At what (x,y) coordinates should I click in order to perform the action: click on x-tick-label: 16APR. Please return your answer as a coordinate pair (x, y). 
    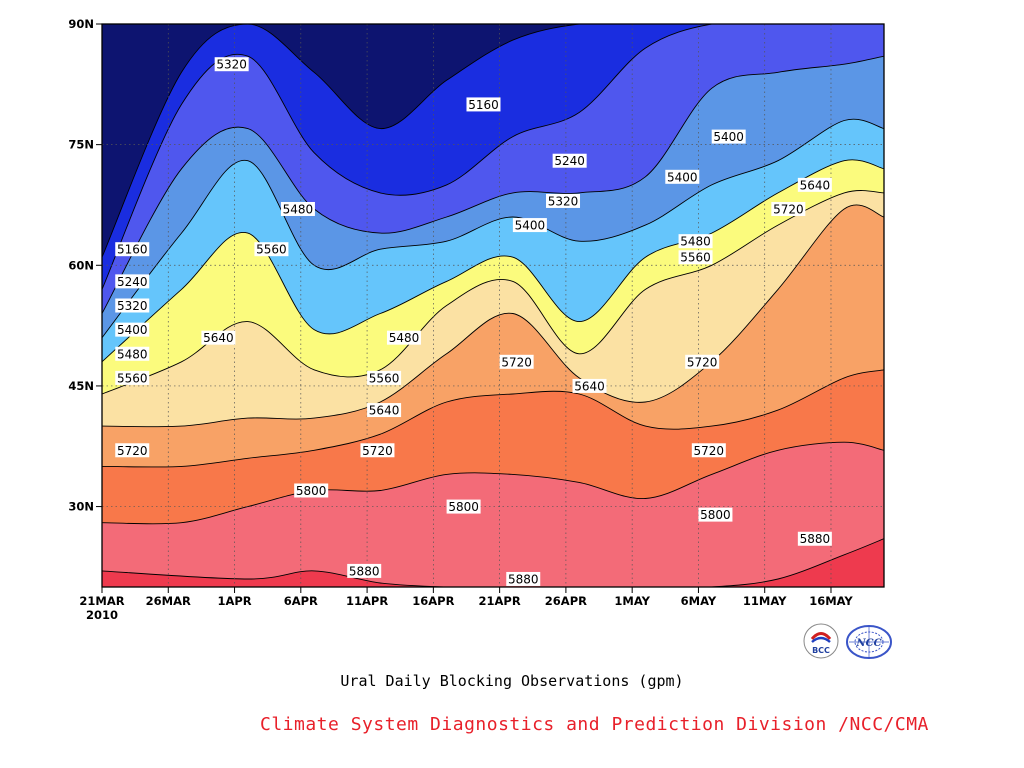
    Looking at the image, I should click on (433, 601).